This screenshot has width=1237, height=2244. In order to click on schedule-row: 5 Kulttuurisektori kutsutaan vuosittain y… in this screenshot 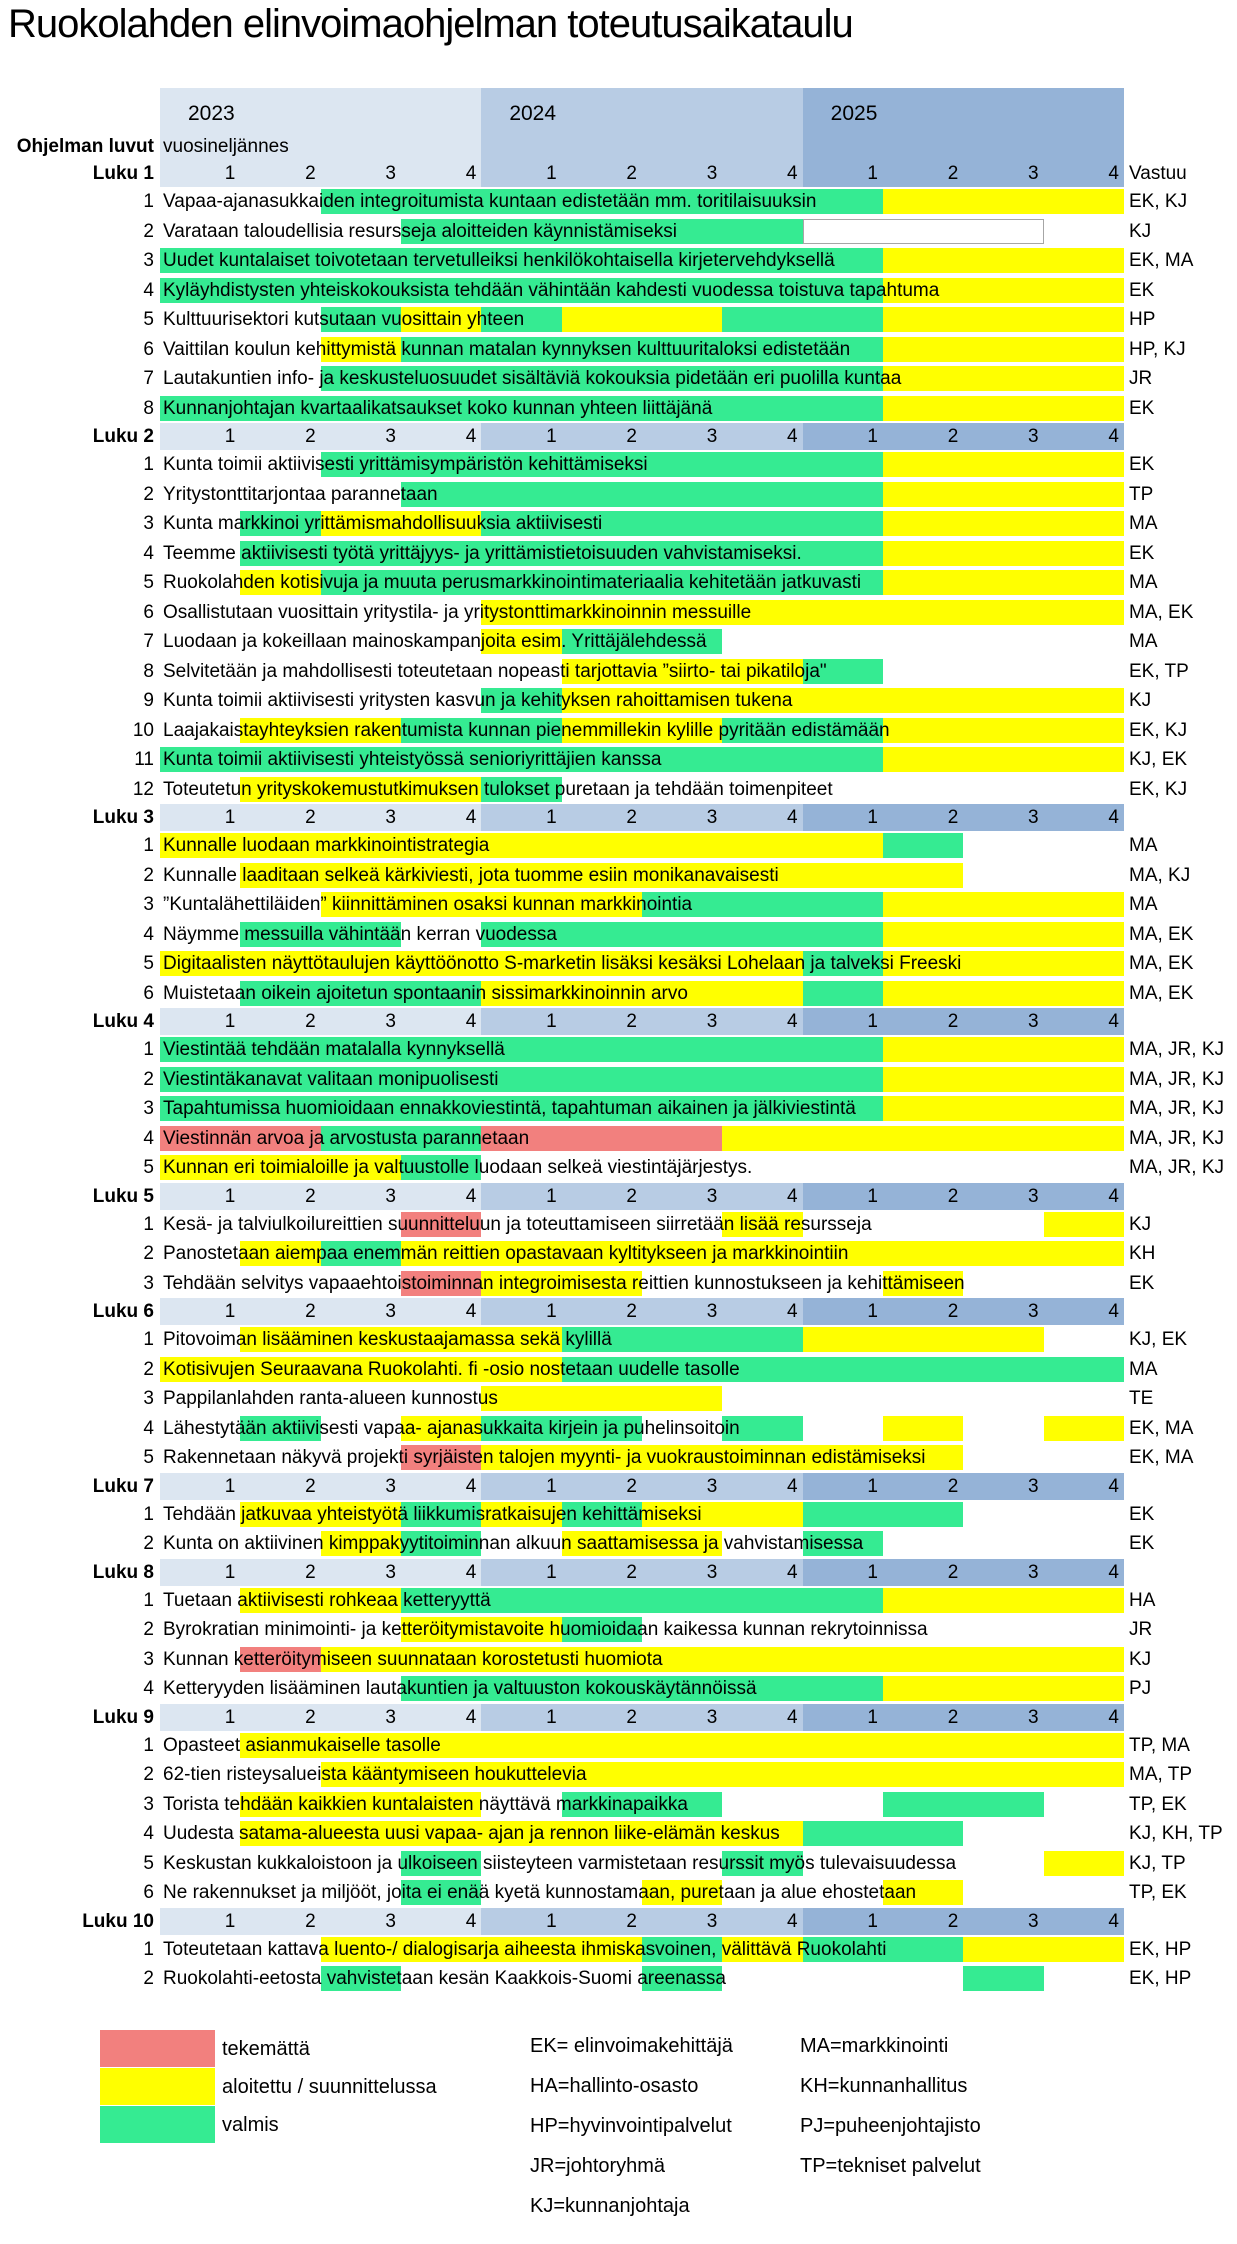, I will do `click(618, 320)`.